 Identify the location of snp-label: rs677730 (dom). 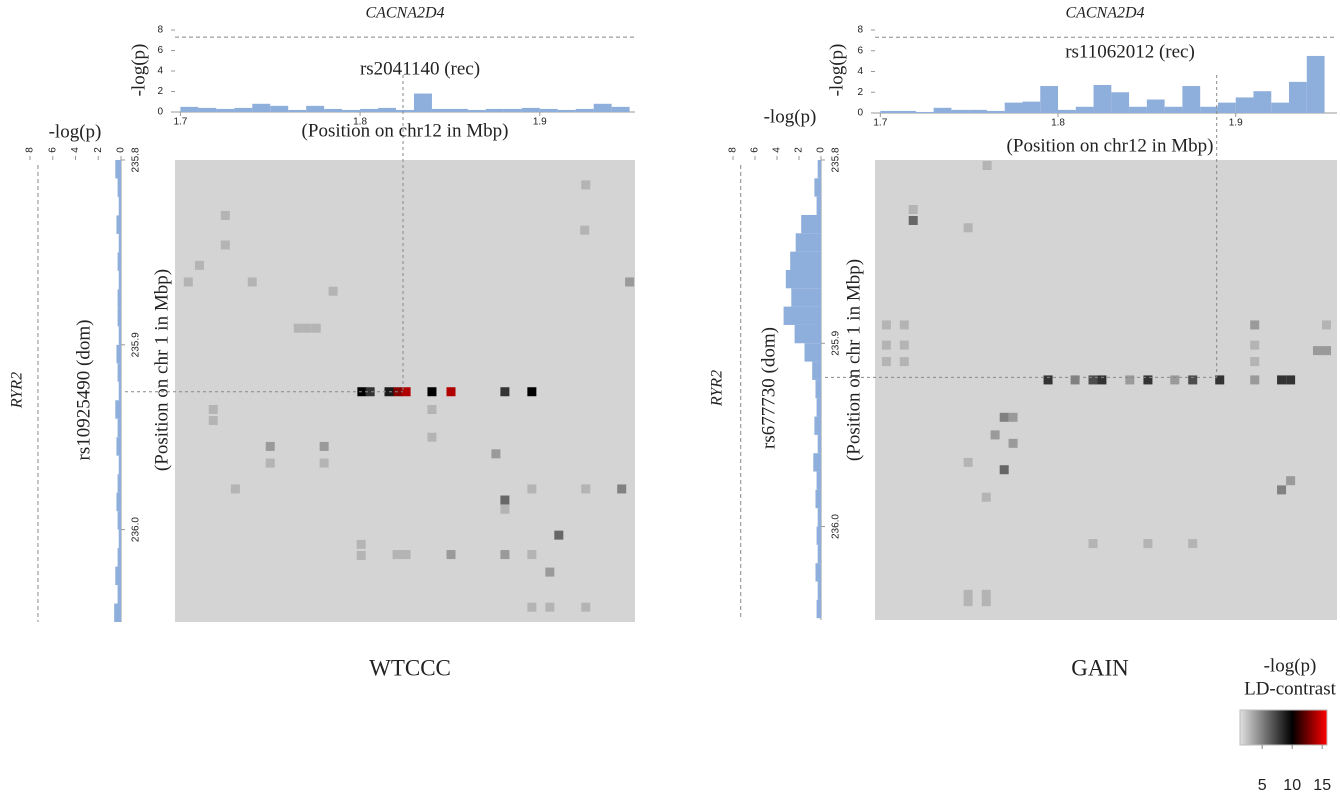
(768, 388).